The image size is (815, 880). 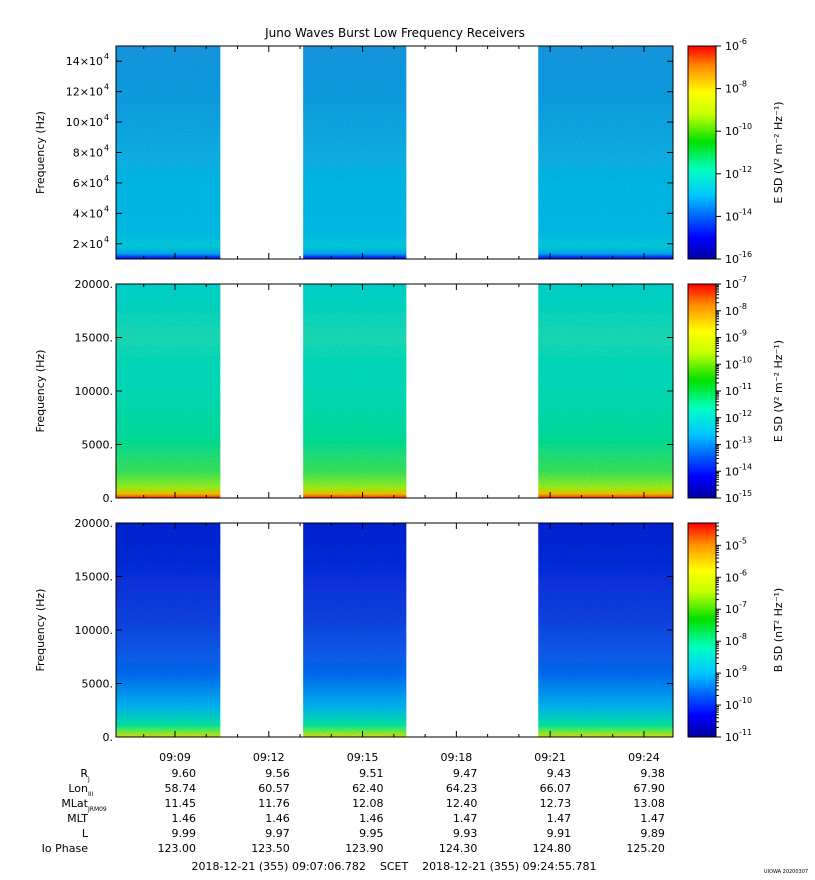 What do you see at coordinates (652, 833) in the screenshot?
I see `ephemeris-value: 9.89` at bounding box center [652, 833].